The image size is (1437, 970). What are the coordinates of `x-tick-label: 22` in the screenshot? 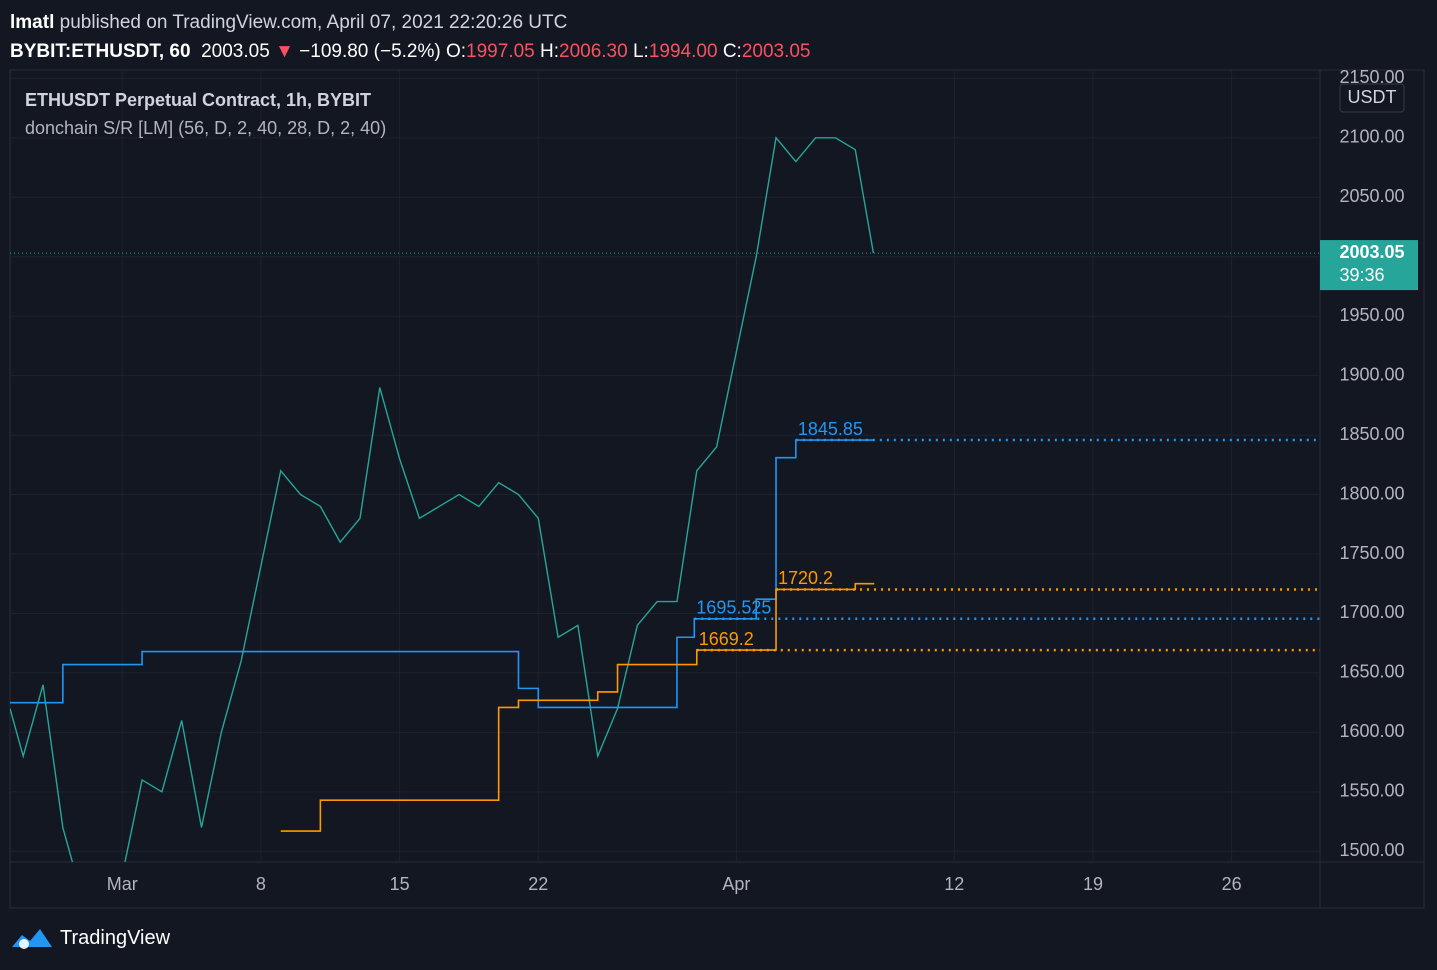 It's located at (538, 884).